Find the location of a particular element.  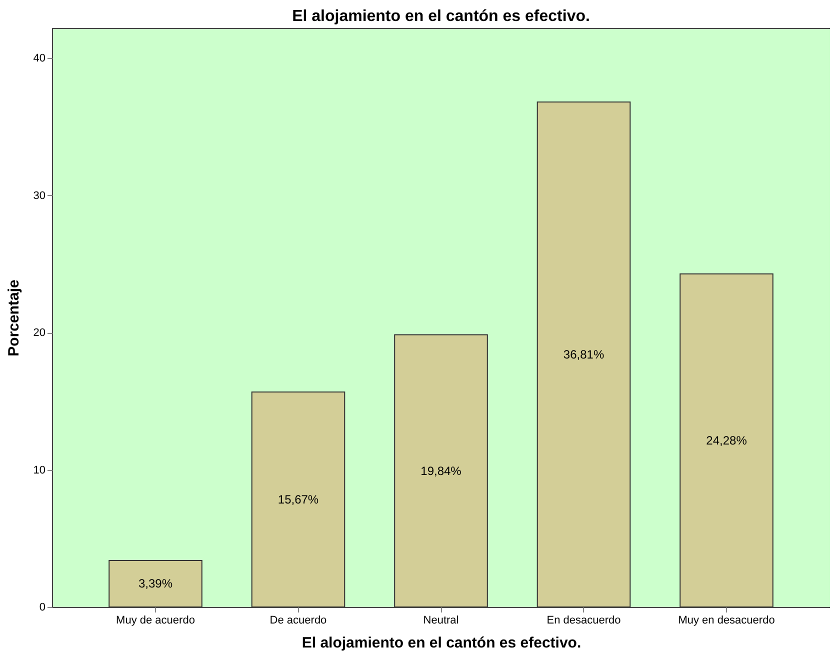

y-axis-title: Porcentaje is located at coordinates (13, 318).